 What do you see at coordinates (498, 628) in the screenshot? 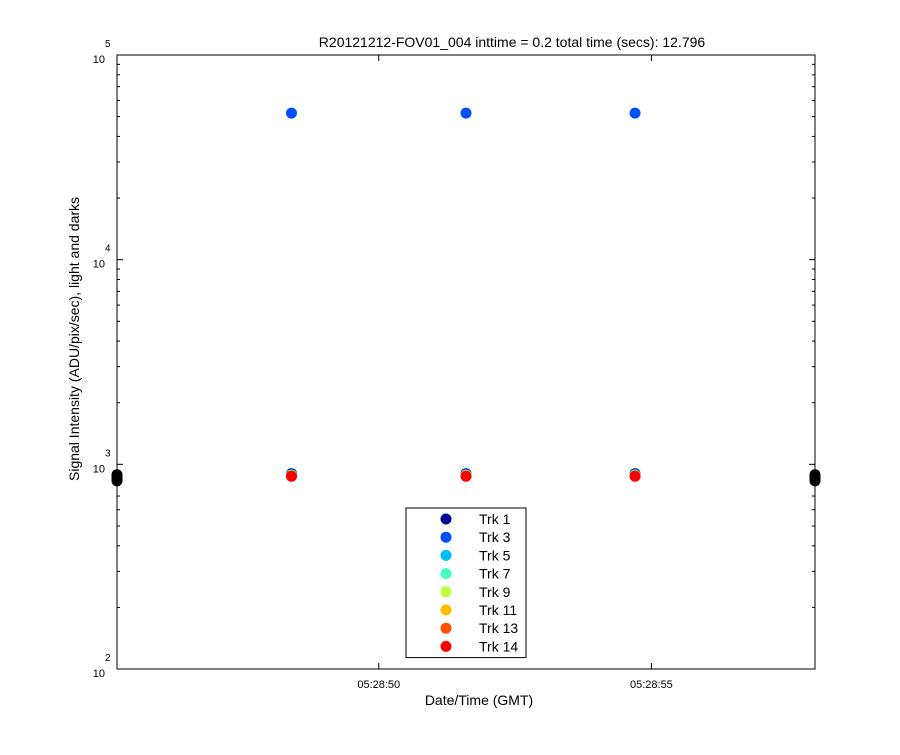
I see `legend-label: Trk 13` at bounding box center [498, 628].